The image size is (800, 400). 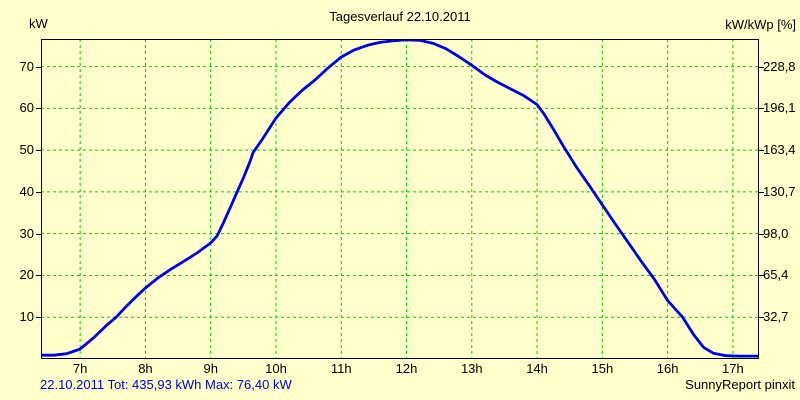 What do you see at coordinates (341, 368) in the screenshot?
I see `x-axis-tick-label: 11h` at bounding box center [341, 368].